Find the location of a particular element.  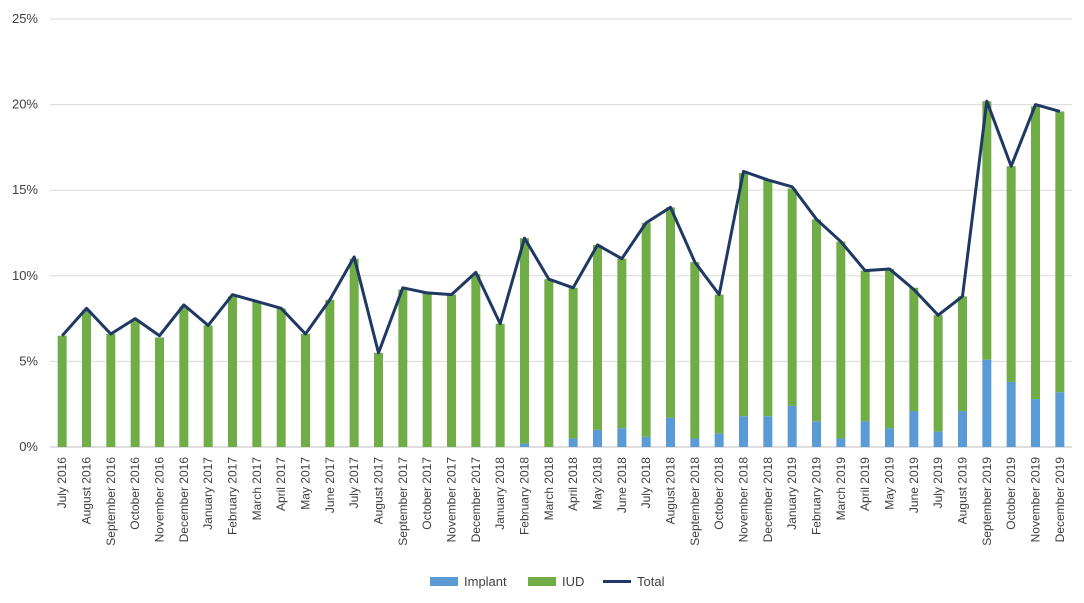

x-tick-label: February 2019 is located at coordinates (817, 496).